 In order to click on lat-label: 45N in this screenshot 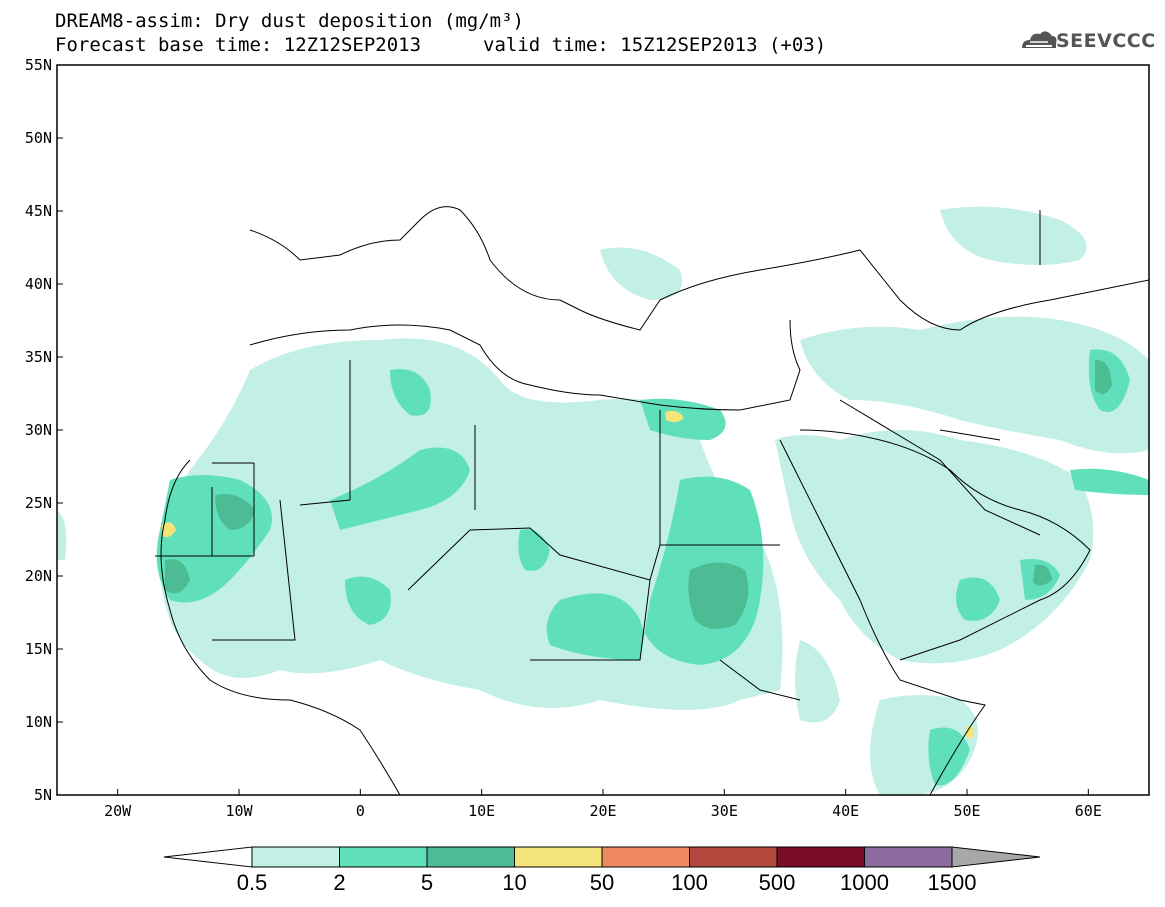, I will do `click(38, 211)`.